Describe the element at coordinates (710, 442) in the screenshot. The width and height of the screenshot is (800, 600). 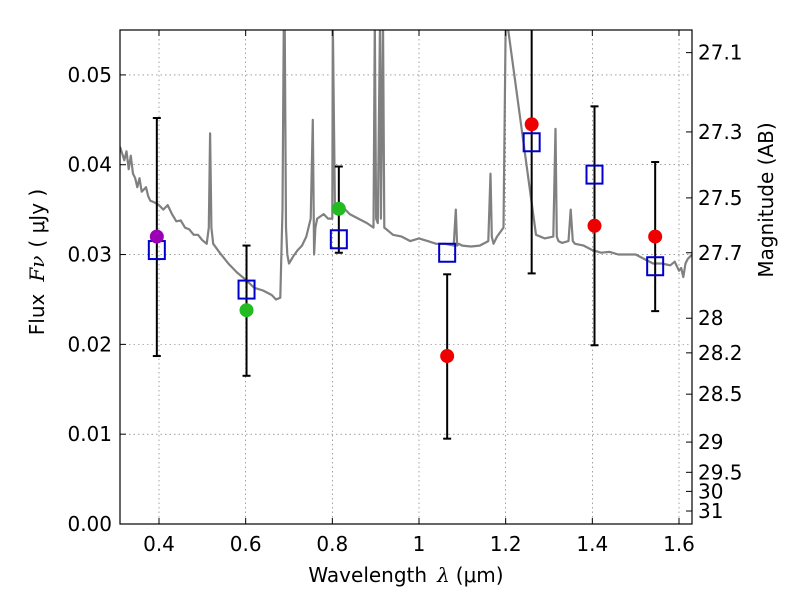
I see `mag-tick-label: 29` at that location.